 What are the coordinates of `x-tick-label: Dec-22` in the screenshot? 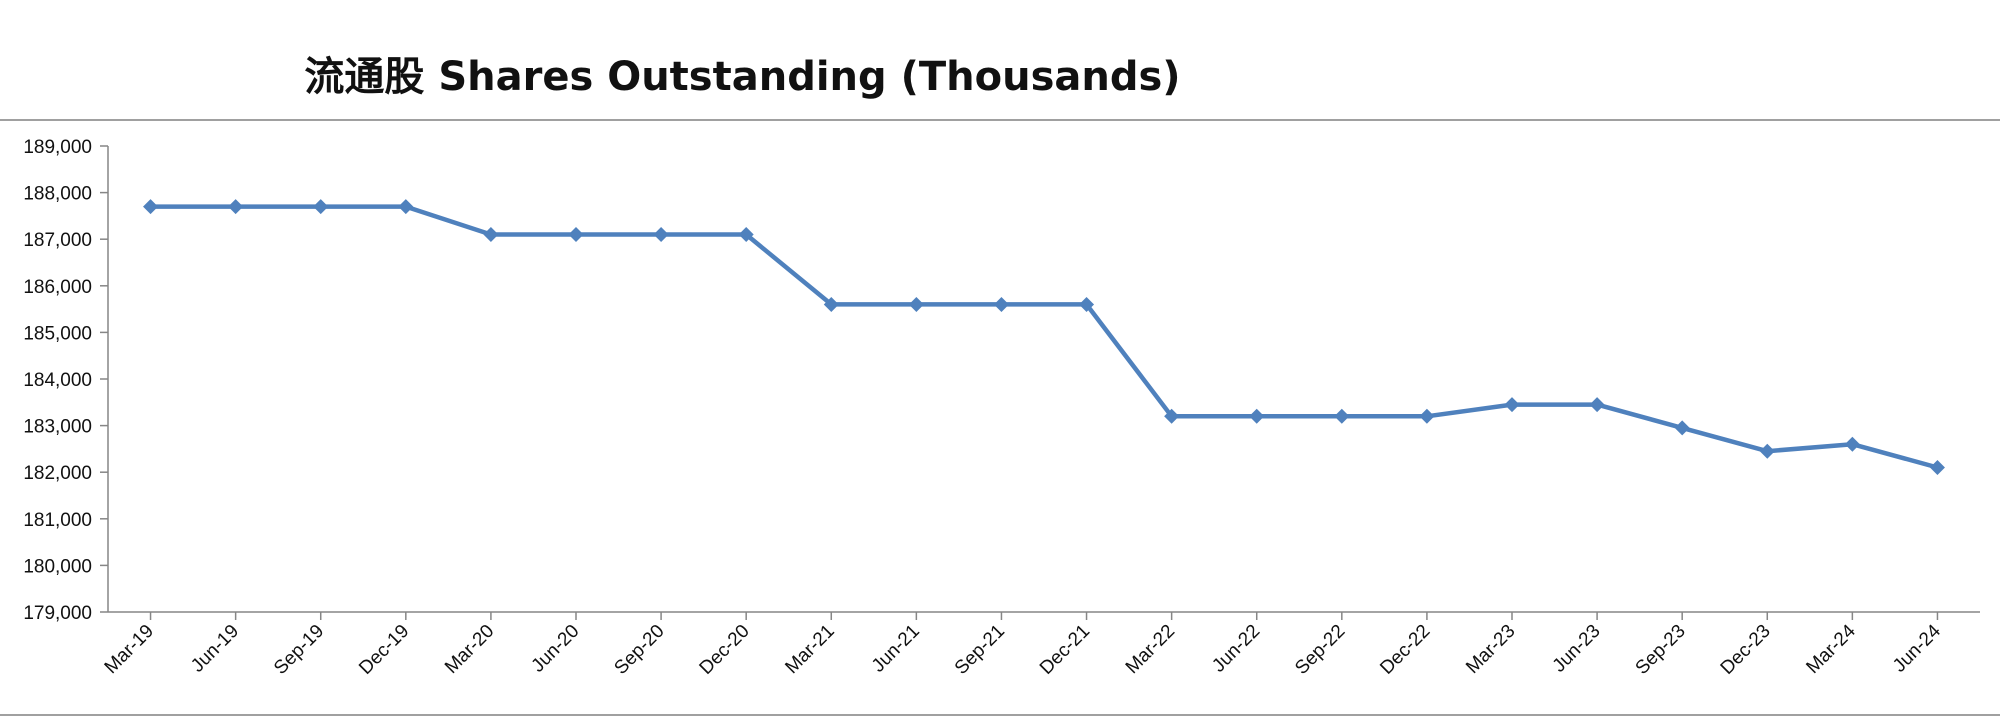 It's located at (1405, 650).